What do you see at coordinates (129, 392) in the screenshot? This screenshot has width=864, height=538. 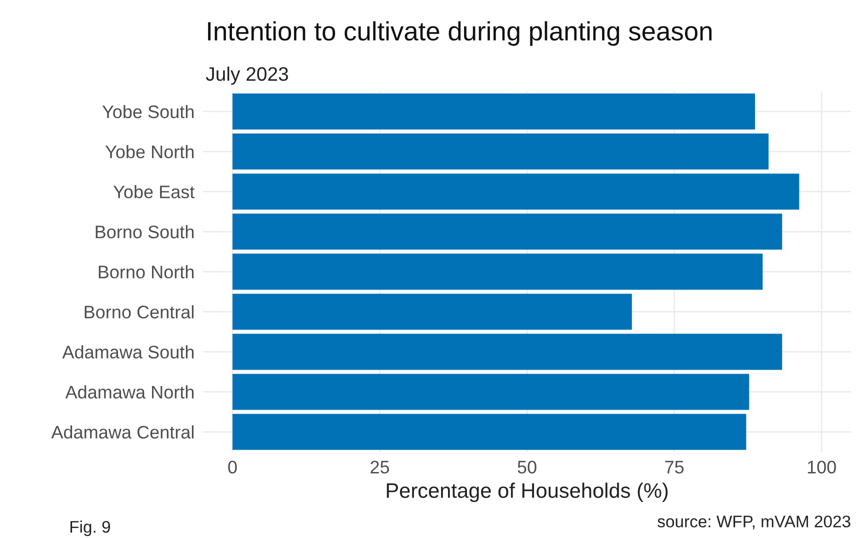 I see `y-tick-label: Adamawa North` at bounding box center [129, 392].